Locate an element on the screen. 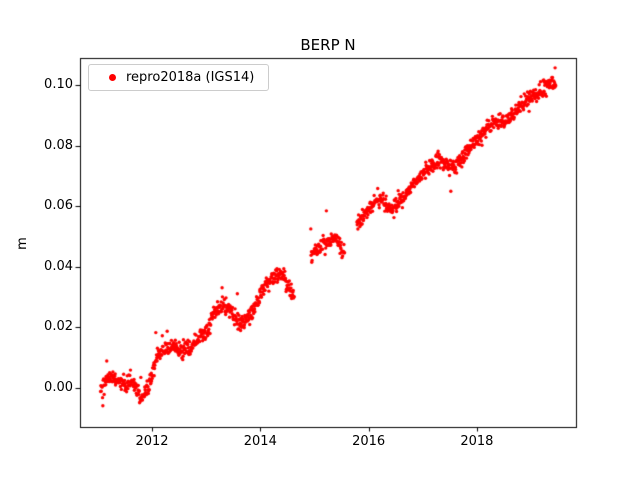 The image size is (640, 480). y-tick-label: 0.02 is located at coordinates (58, 327).